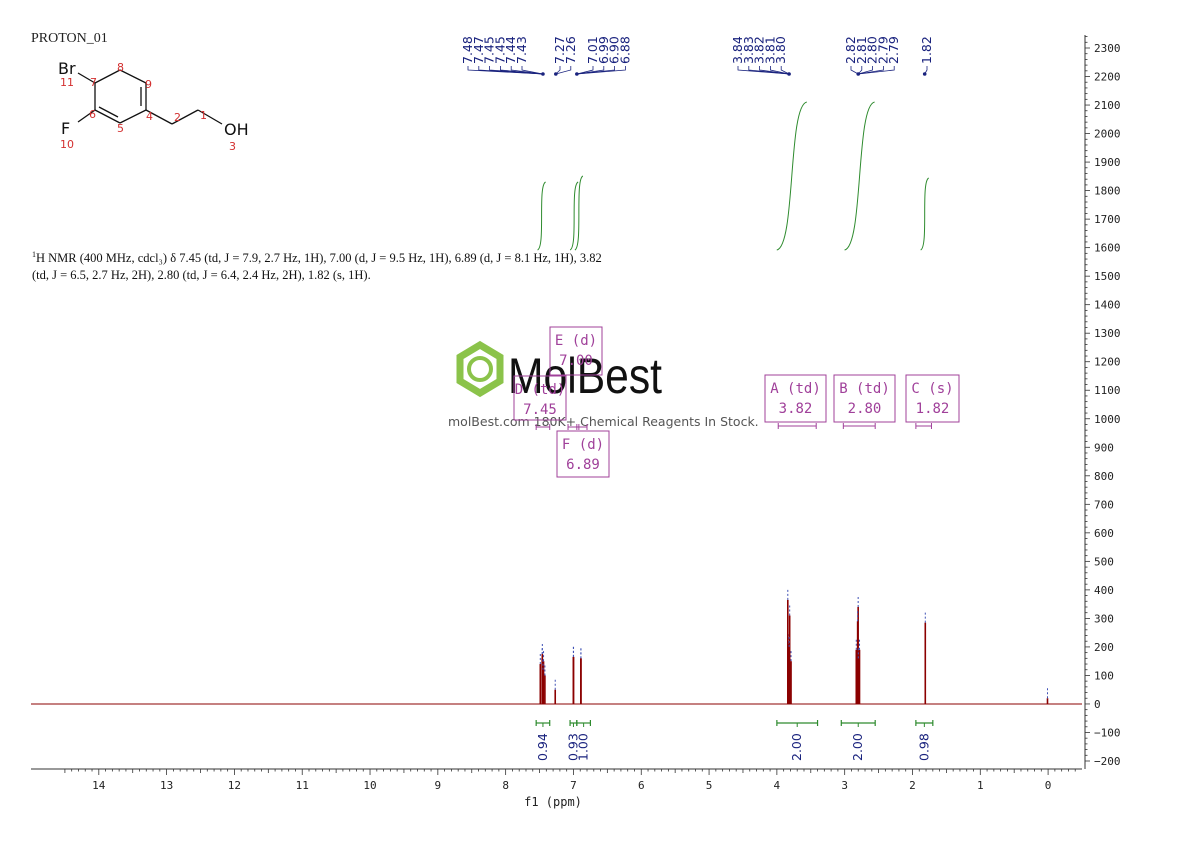  Describe the element at coordinates (234, 785) in the screenshot. I see `x-tick-label: 12` at that location.